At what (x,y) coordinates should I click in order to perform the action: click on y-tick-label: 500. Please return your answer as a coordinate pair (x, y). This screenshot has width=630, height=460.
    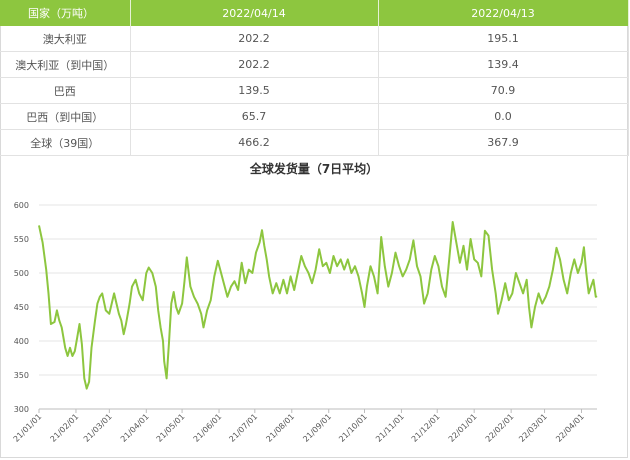
    Looking at the image, I should click on (21, 273).